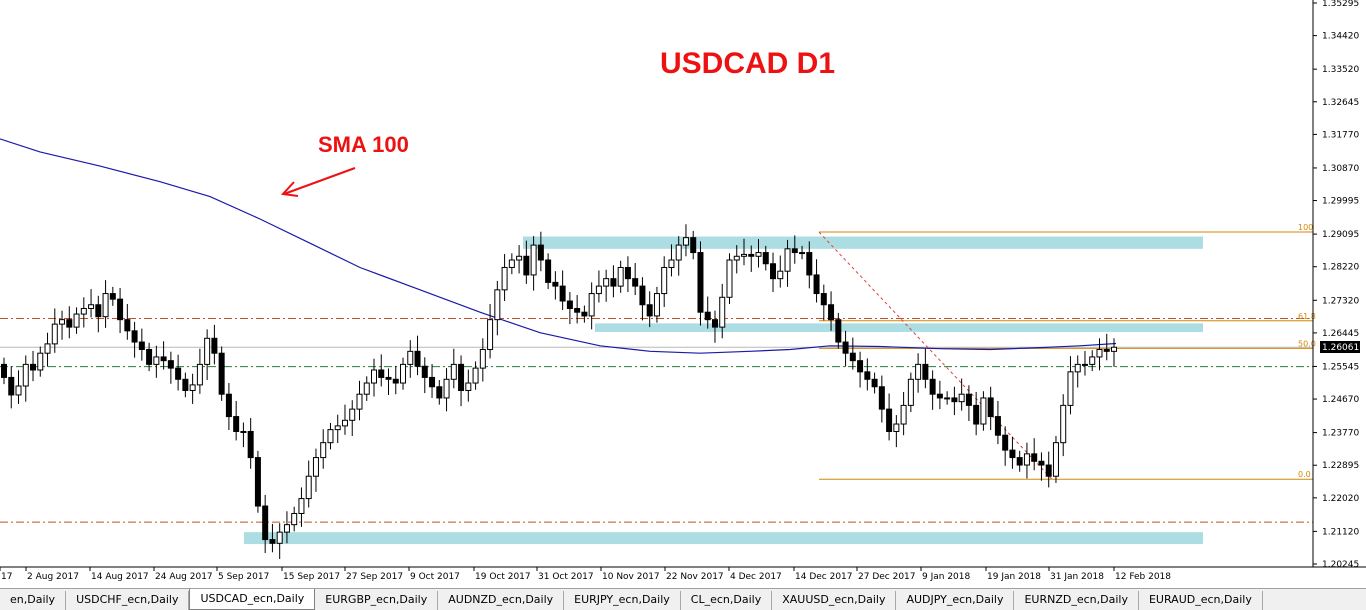 This screenshot has height=610, width=1366. Describe the element at coordinates (863, 242) in the screenshot. I see `zone-rect` at that location.